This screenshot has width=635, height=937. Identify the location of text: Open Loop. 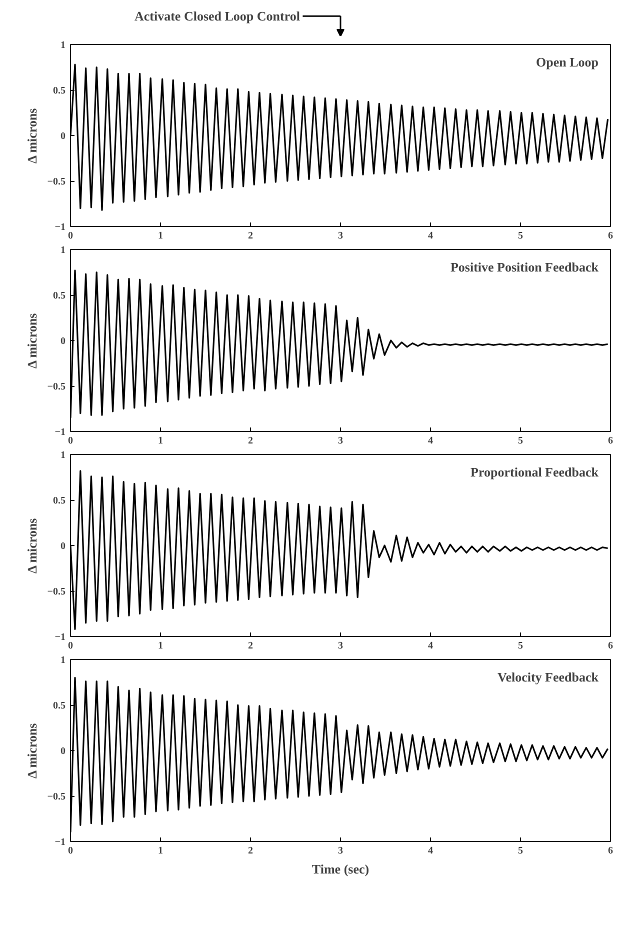
(567, 62).